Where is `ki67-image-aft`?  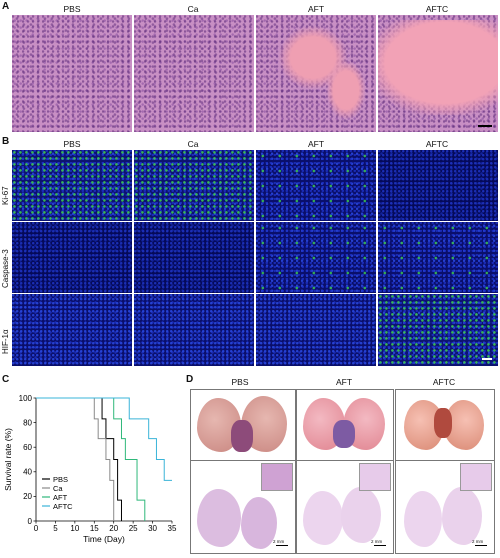
ki67-image-aft is located at coordinates (316, 185).